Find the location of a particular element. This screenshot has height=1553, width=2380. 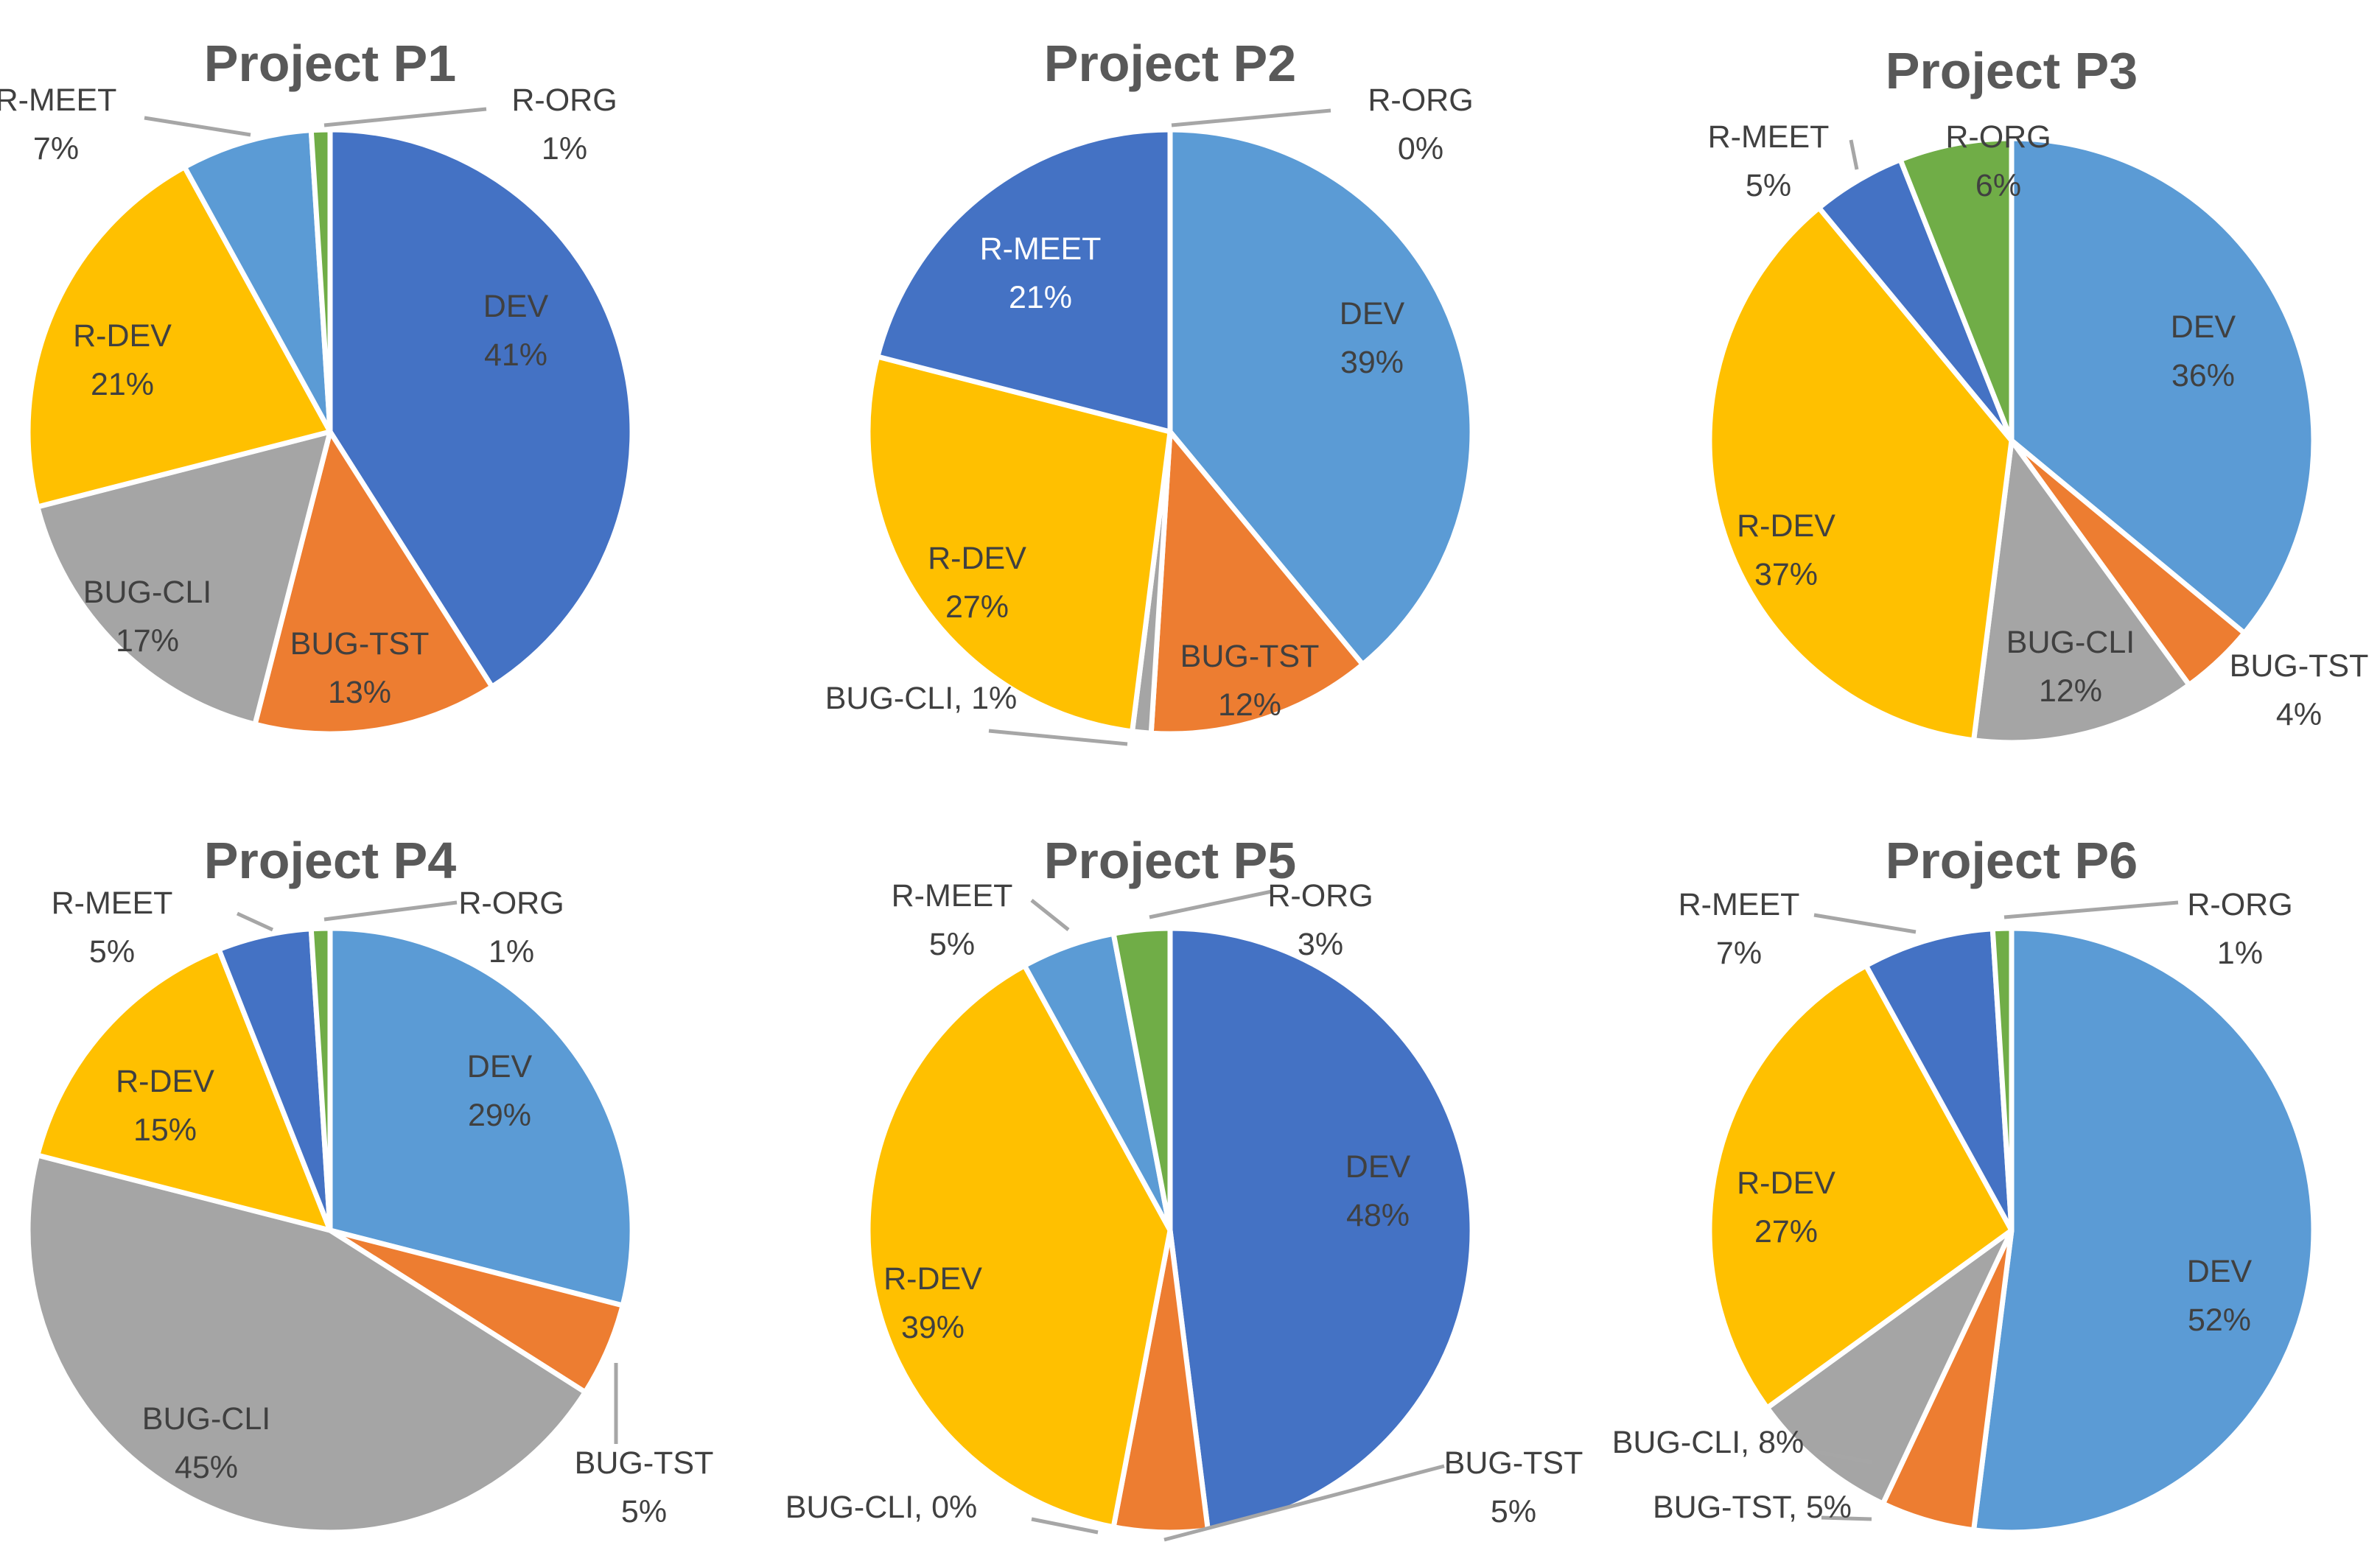

slice-label-percent: 36% is located at coordinates (2203, 375).